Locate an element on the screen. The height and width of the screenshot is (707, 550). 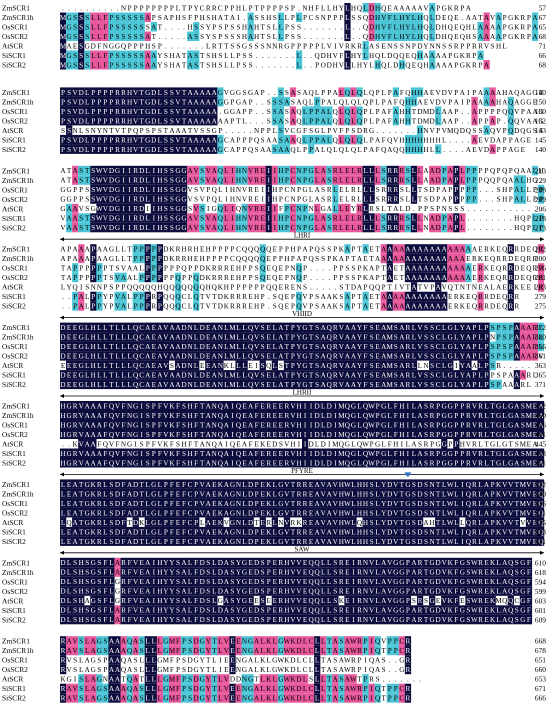
species-label: ZmSCR1 is located at coordinates (16, 249).